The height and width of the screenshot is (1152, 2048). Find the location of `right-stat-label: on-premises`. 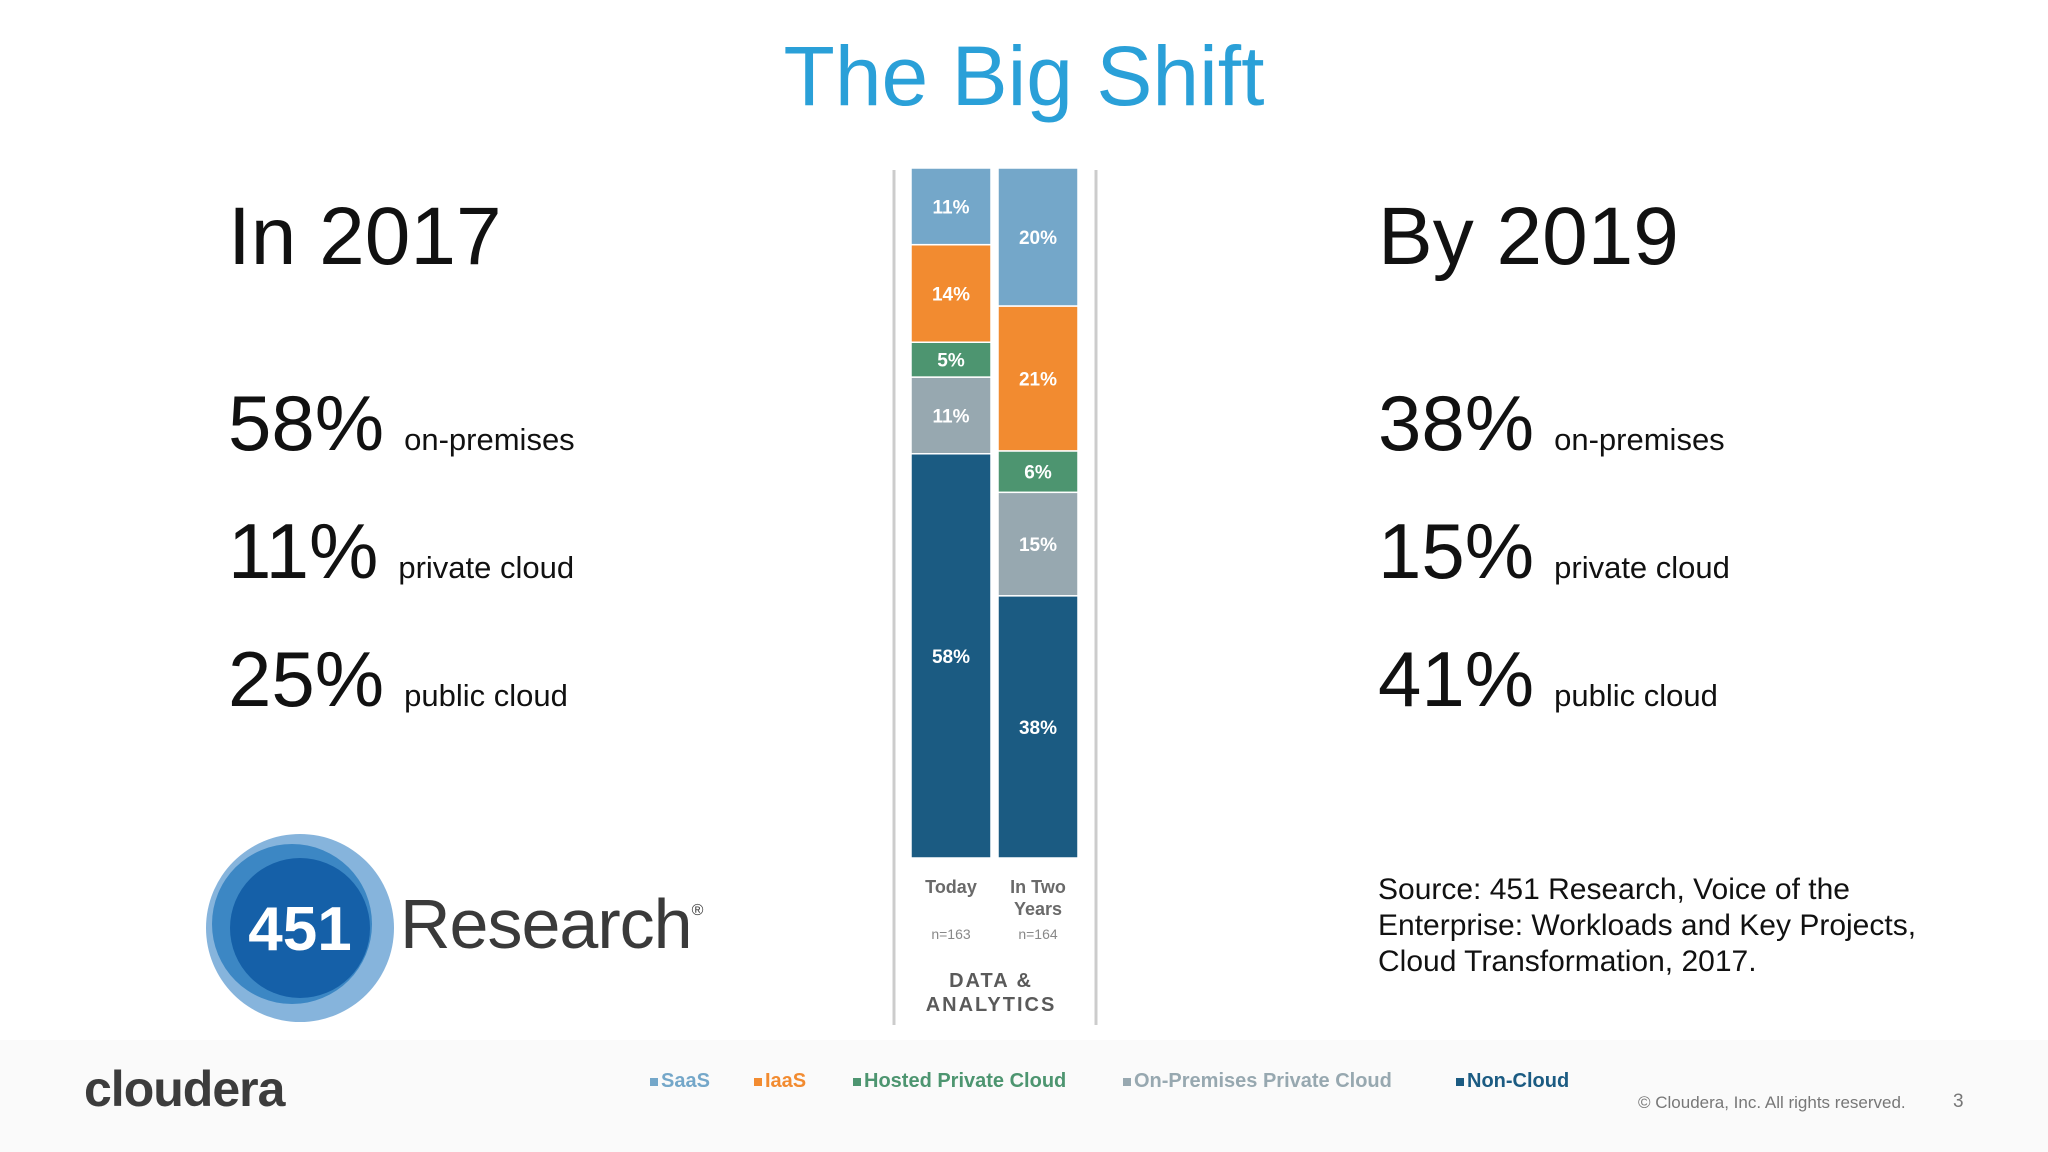

right-stat-label: on-premises is located at coordinates (1639, 439).